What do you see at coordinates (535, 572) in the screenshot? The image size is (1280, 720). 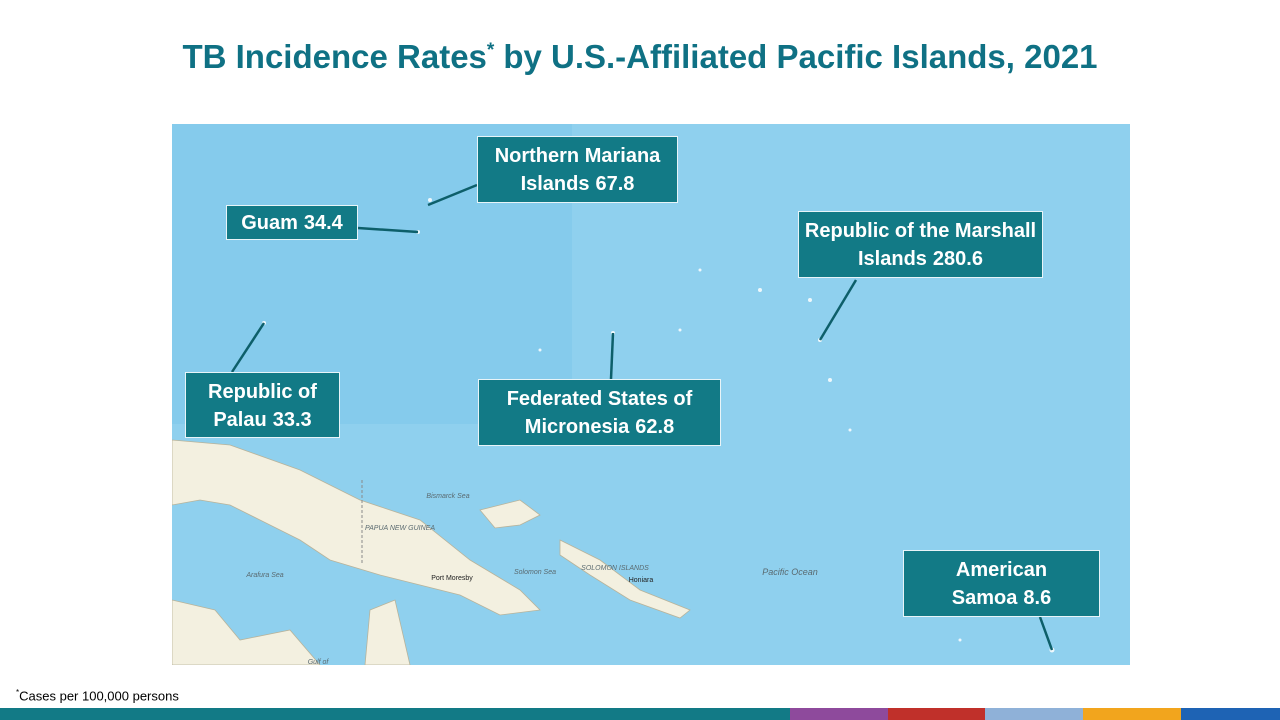 I see `map-label: Solomon Sea` at bounding box center [535, 572].